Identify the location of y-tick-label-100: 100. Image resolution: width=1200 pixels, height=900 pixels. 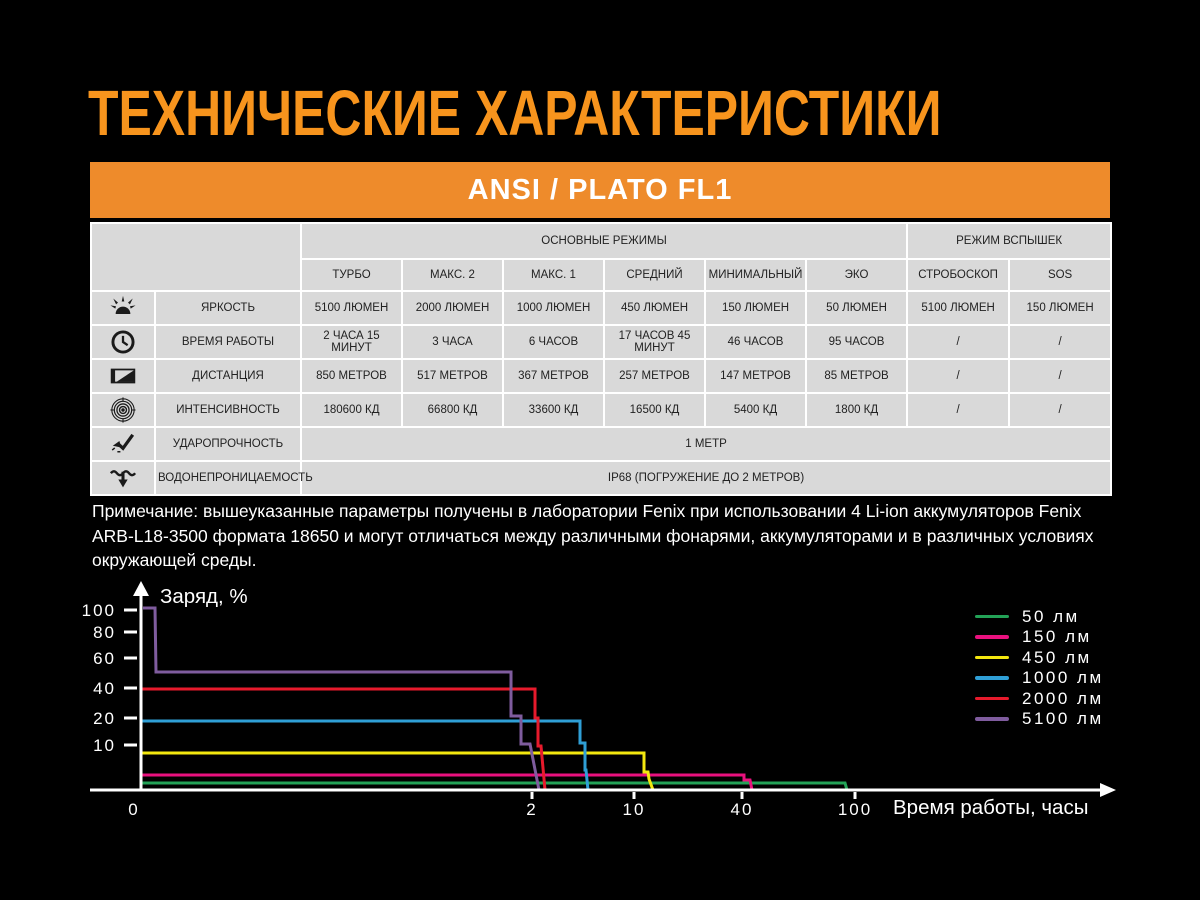
(99, 610).